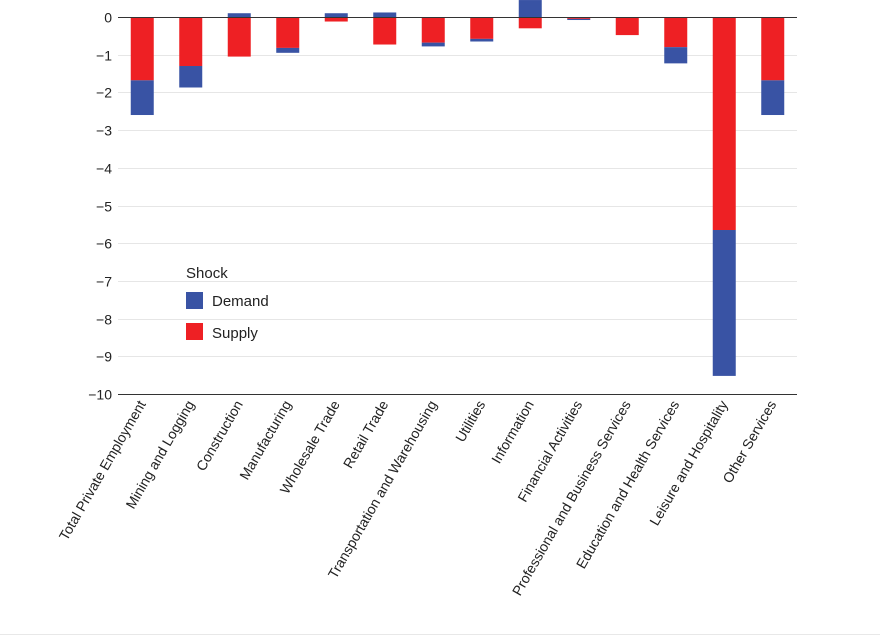  What do you see at coordinates (100, 395) in the screenshot?
I see `y-tick-label: −10` at bounding box center [100, 395].